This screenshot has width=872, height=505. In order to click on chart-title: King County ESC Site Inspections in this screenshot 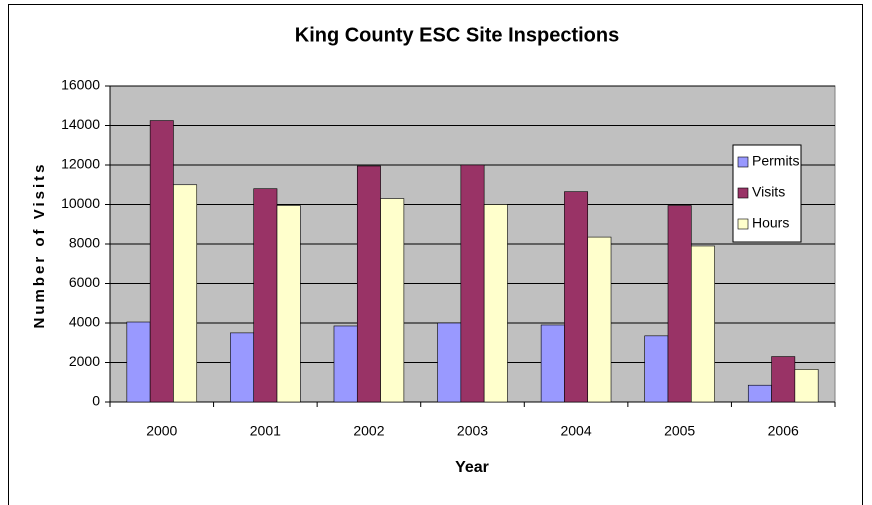, I will do `click(457, 35)`.